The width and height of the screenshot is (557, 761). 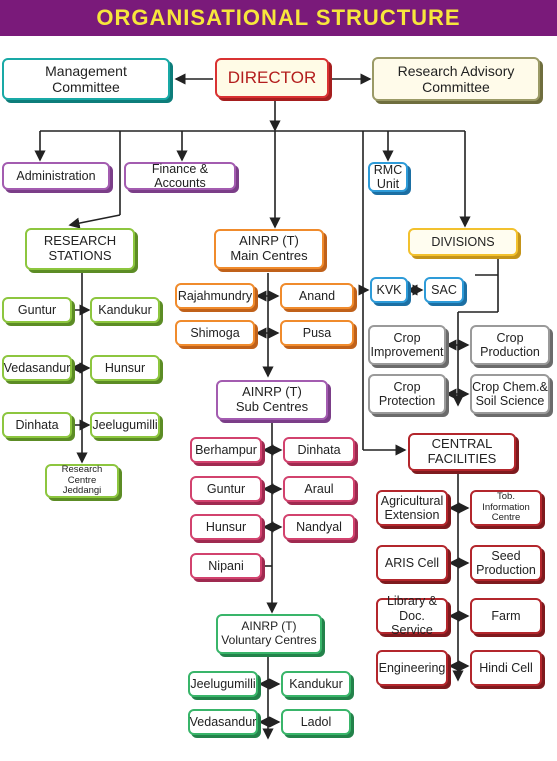 What do you see at coordinates (226, 450) in the screenshot?
I see `sc-berhampur-box: Berhampur` at bounding box center [226, 450].